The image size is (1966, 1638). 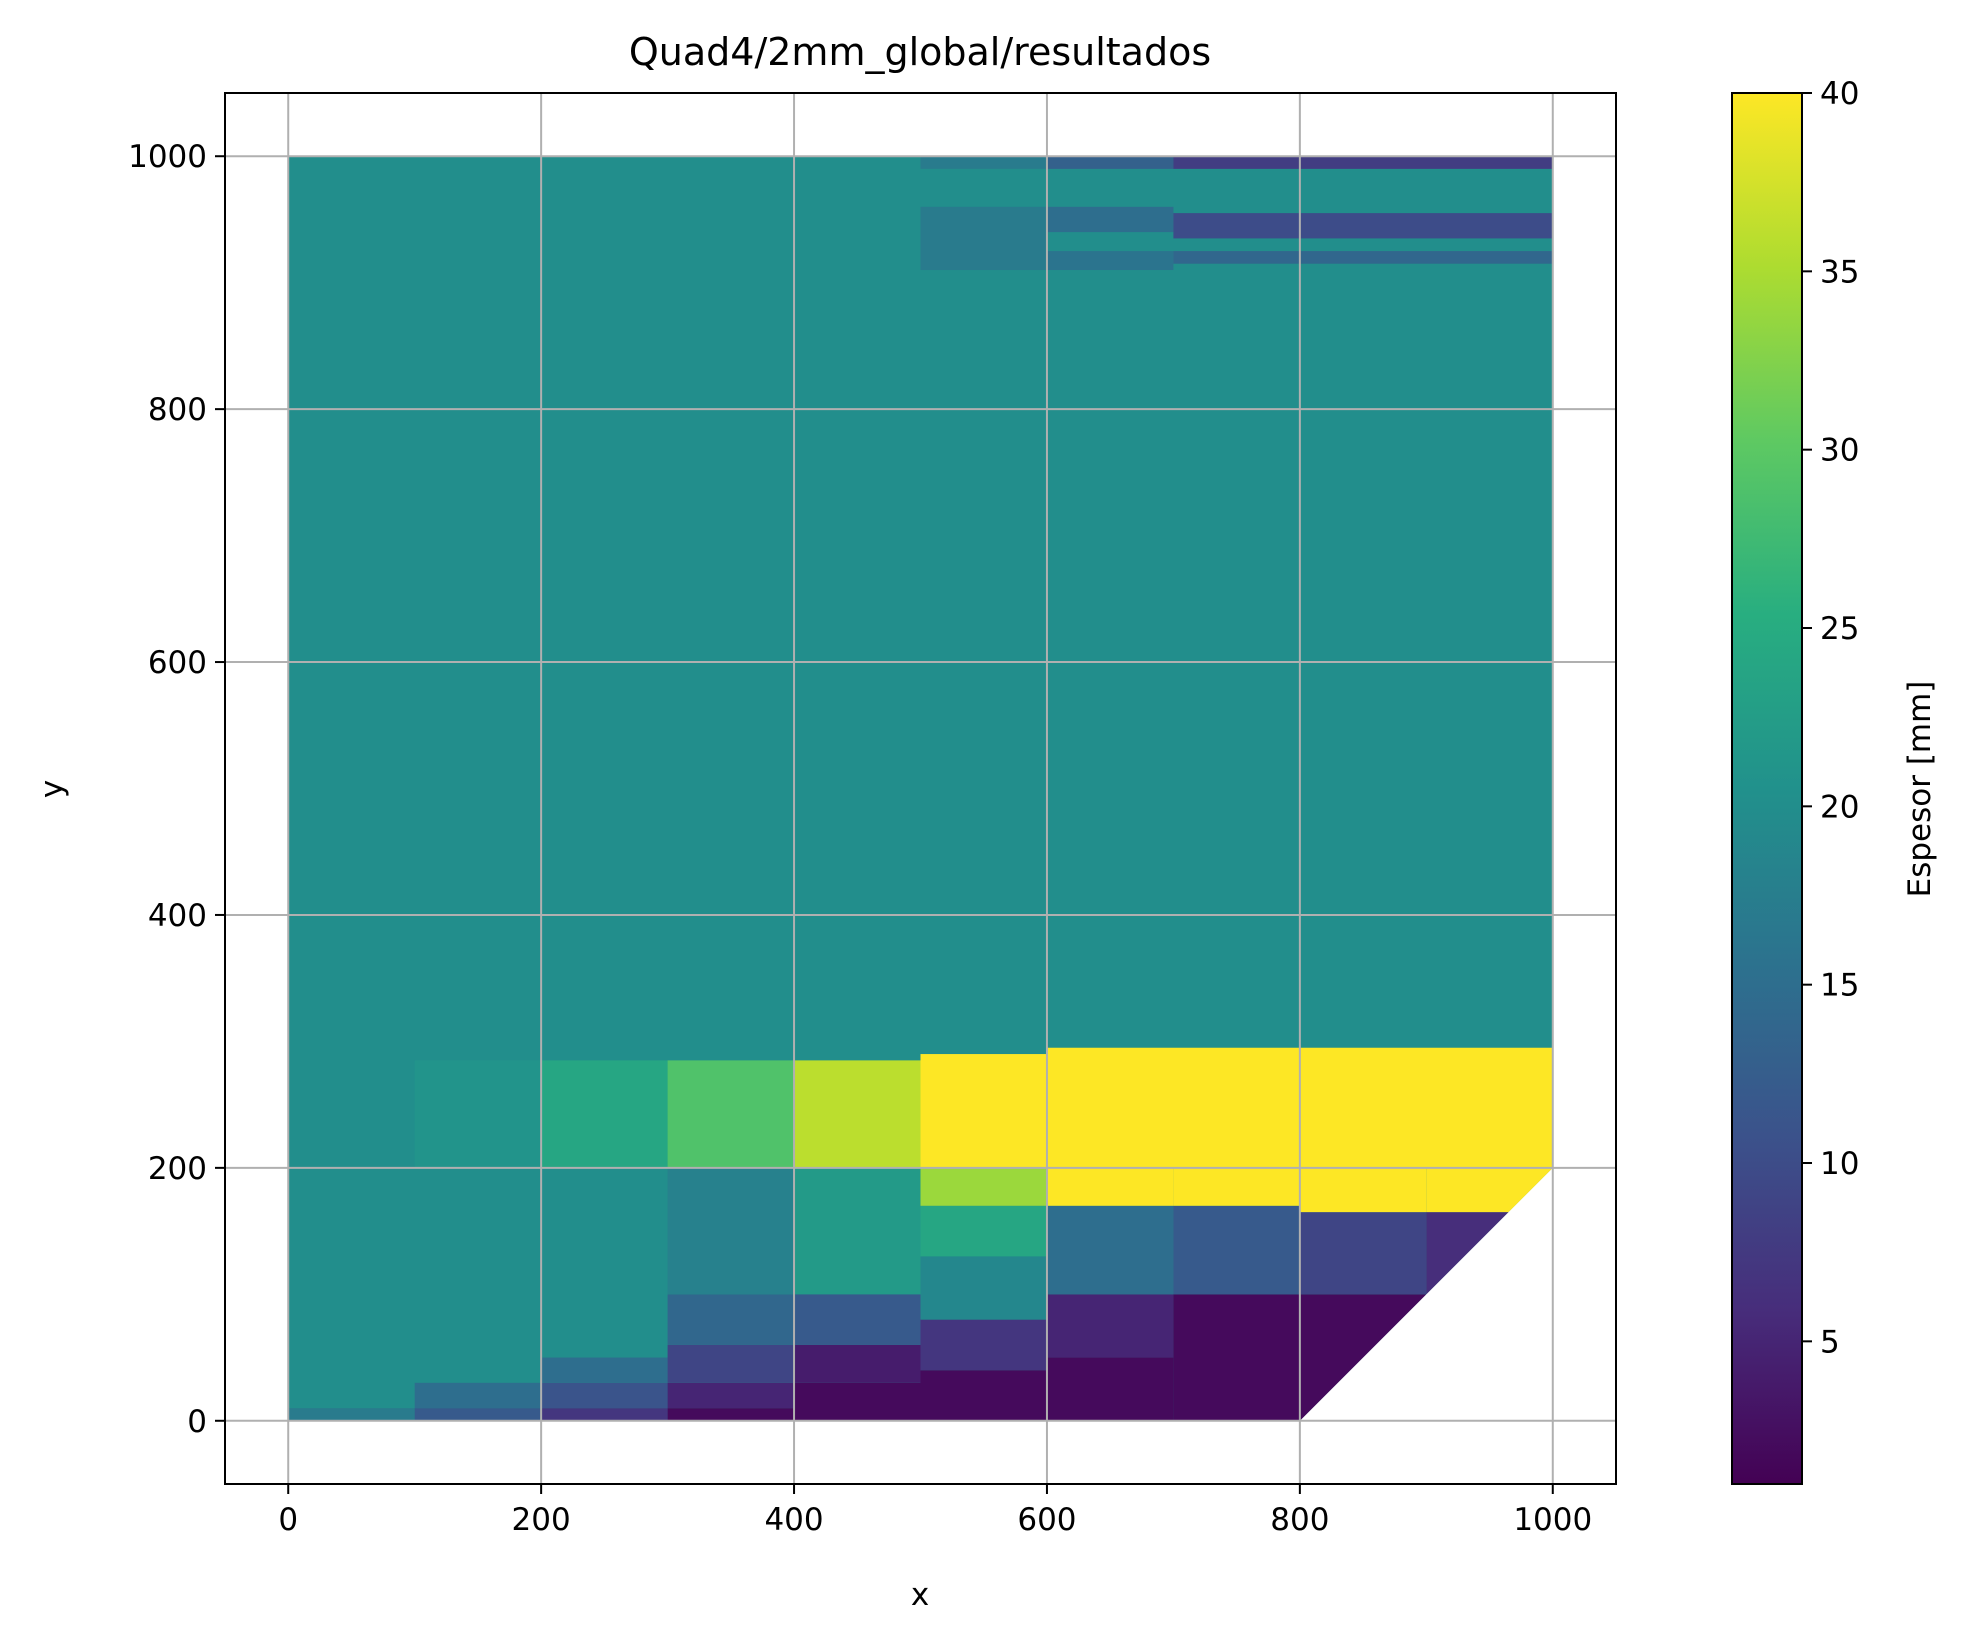 What do you see at coordinates (177, 916) in the screenshot?
I see `y-tick-label: 400` at bounding box center [177, 916].